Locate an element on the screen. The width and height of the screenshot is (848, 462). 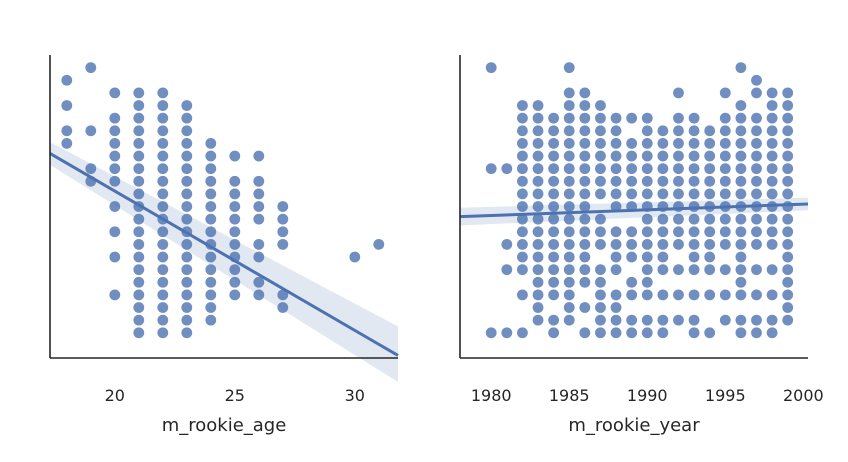
x-tick-label: 1990 is located at coordinates (647, 395).